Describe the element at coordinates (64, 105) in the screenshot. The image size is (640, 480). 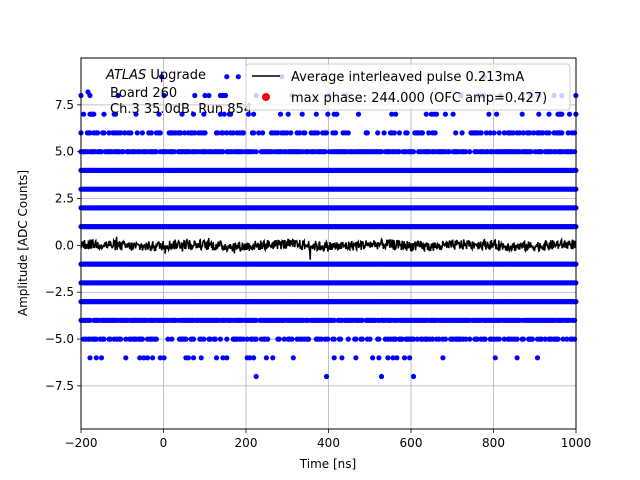
I see `y-tick-label: 7.5` at that location.